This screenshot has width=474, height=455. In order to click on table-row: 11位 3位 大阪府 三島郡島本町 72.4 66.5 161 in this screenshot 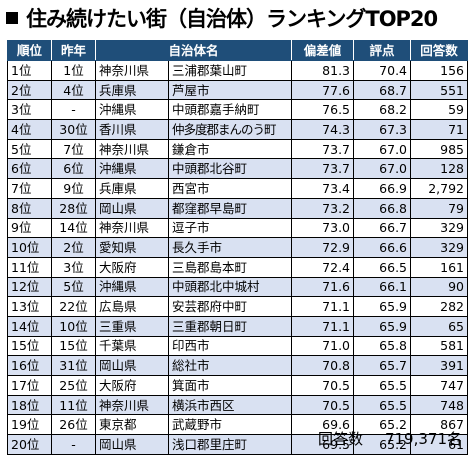, I will do `click(238, 267)`.